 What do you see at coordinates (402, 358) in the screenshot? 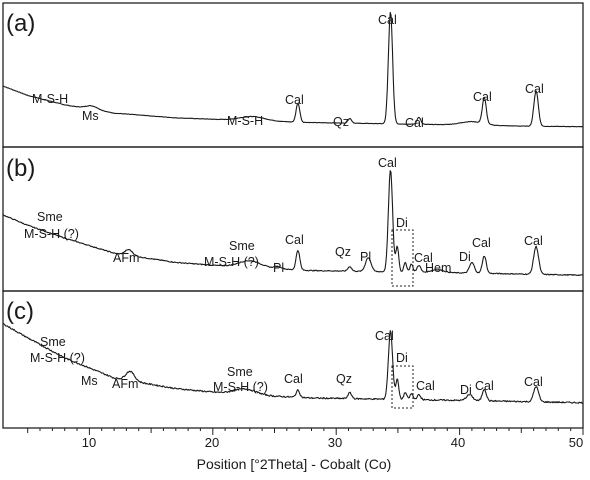
I see `annotation-c-di-1: Di` at bounding box center [402, 358].